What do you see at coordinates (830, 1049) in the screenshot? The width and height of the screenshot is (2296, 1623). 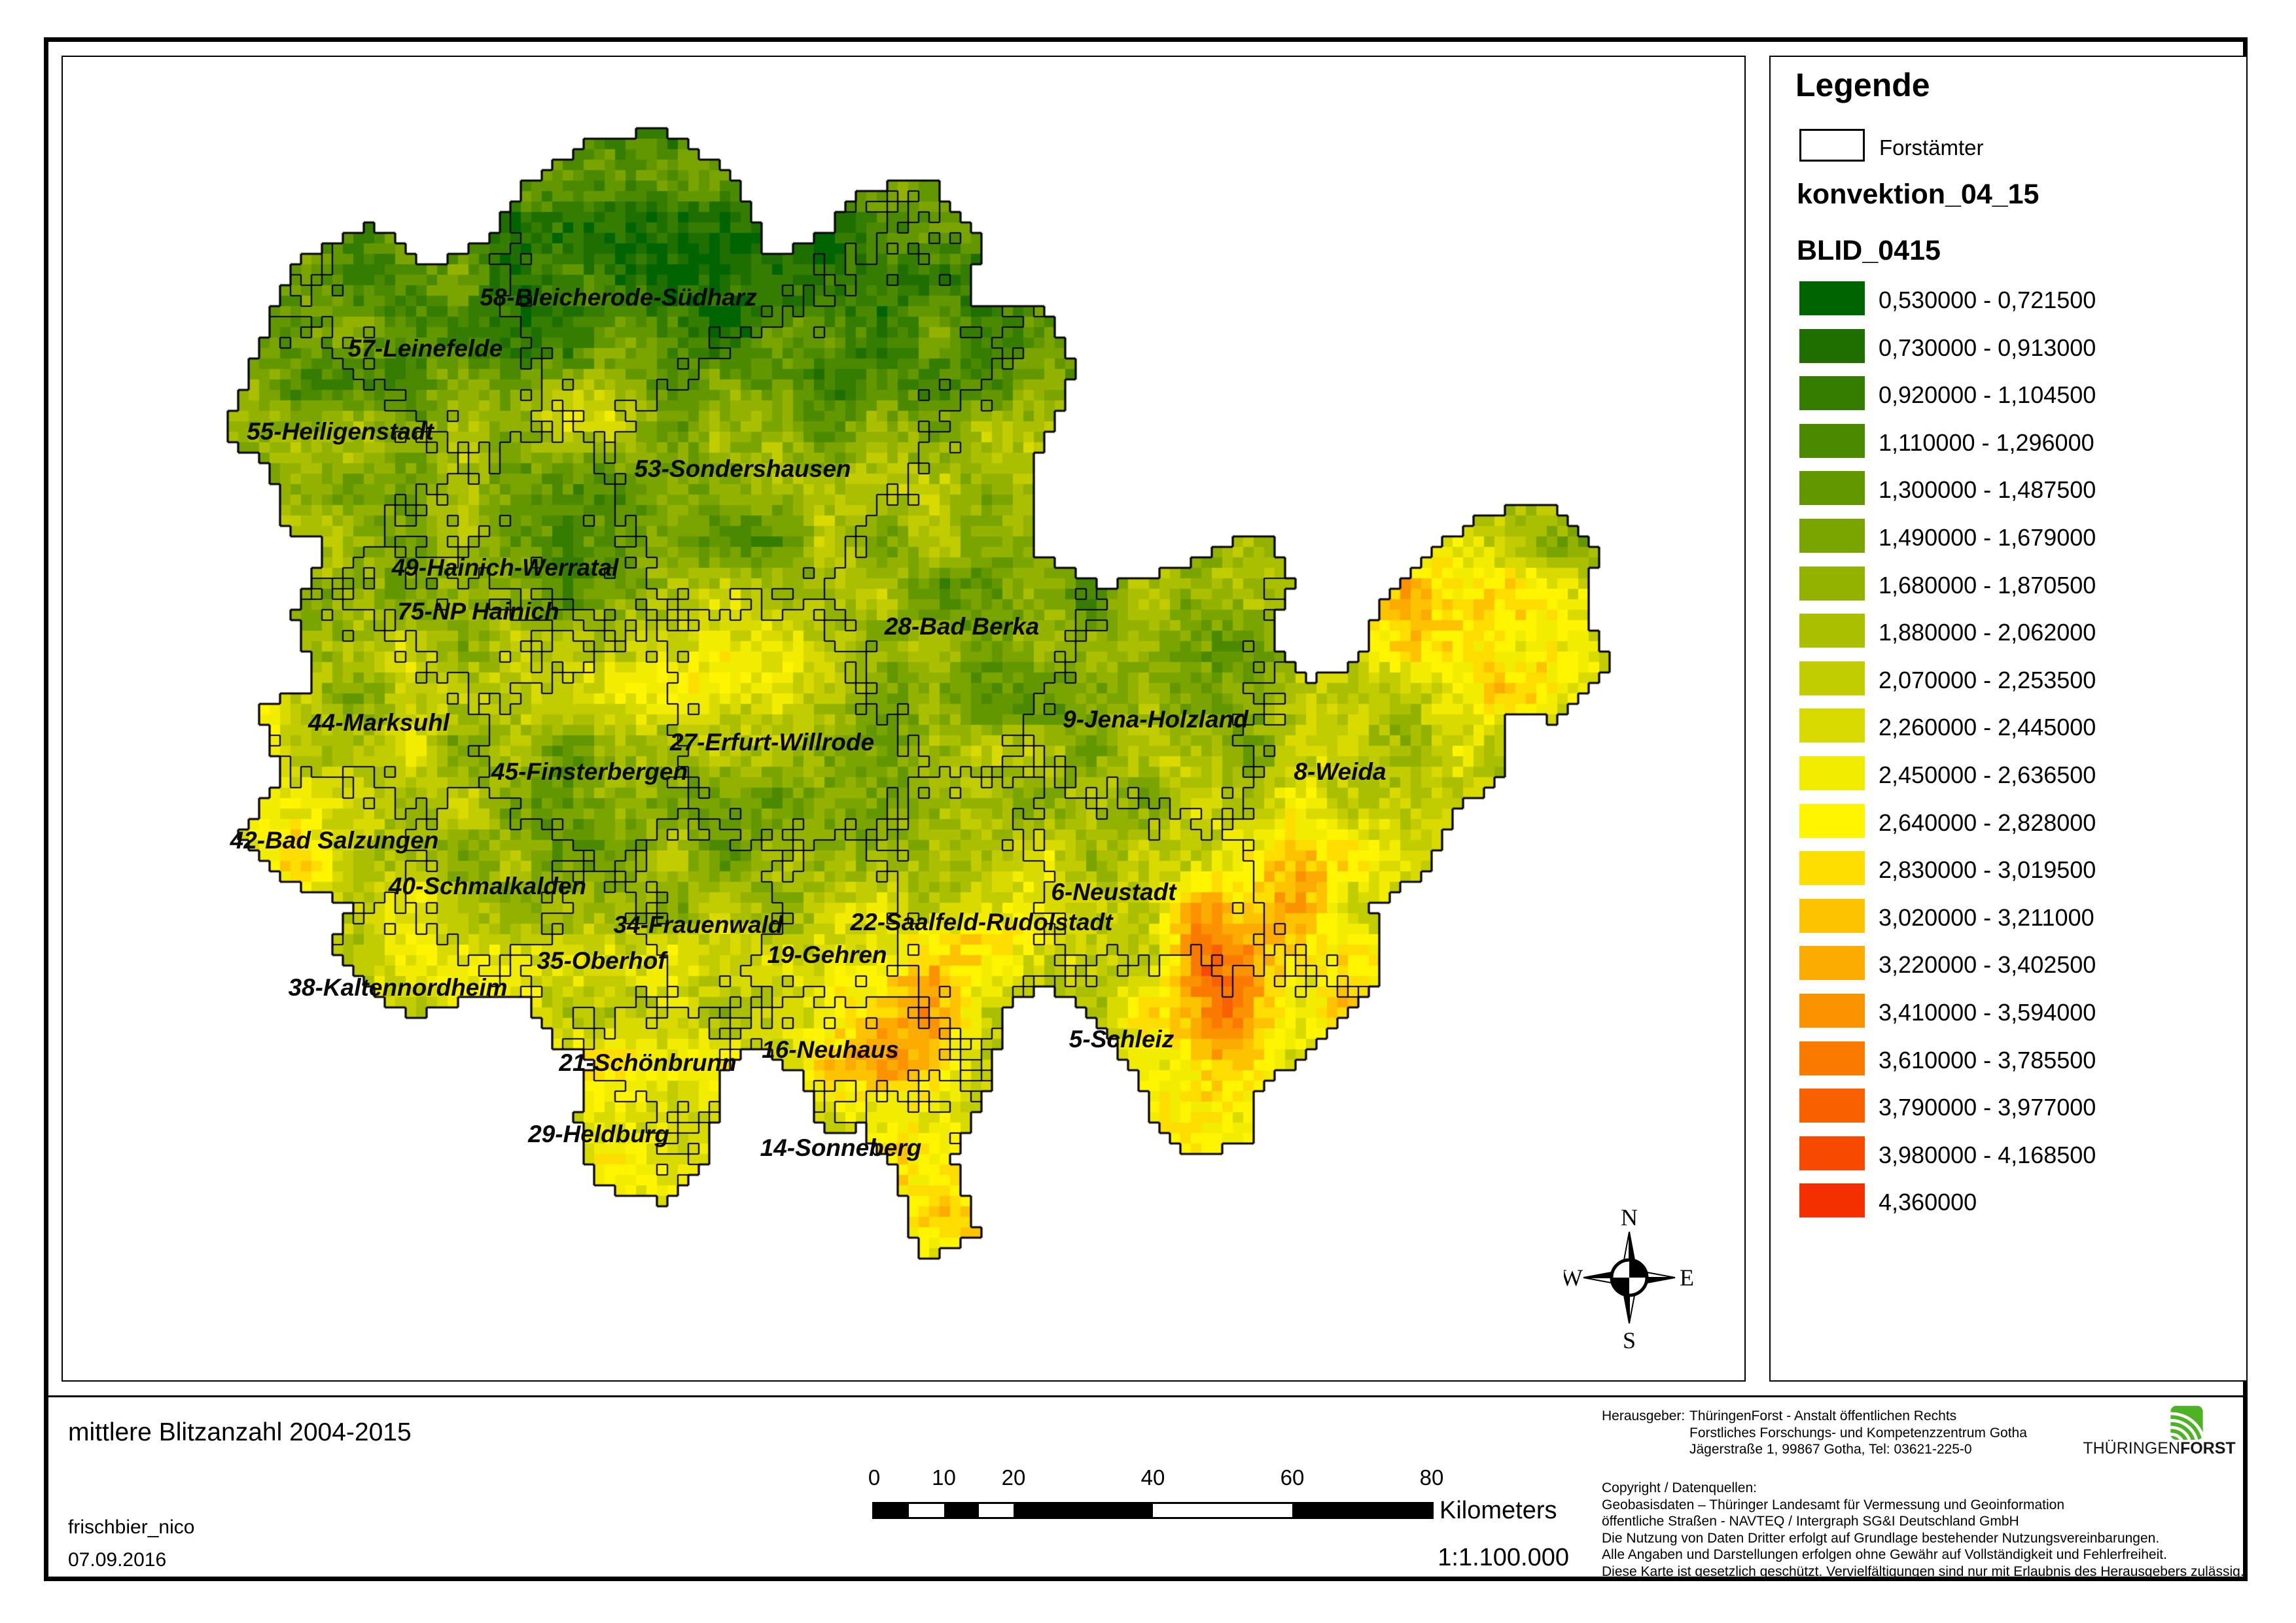 I see `district-label: 16-Neuhaus` at bounding box center [830, 1049].